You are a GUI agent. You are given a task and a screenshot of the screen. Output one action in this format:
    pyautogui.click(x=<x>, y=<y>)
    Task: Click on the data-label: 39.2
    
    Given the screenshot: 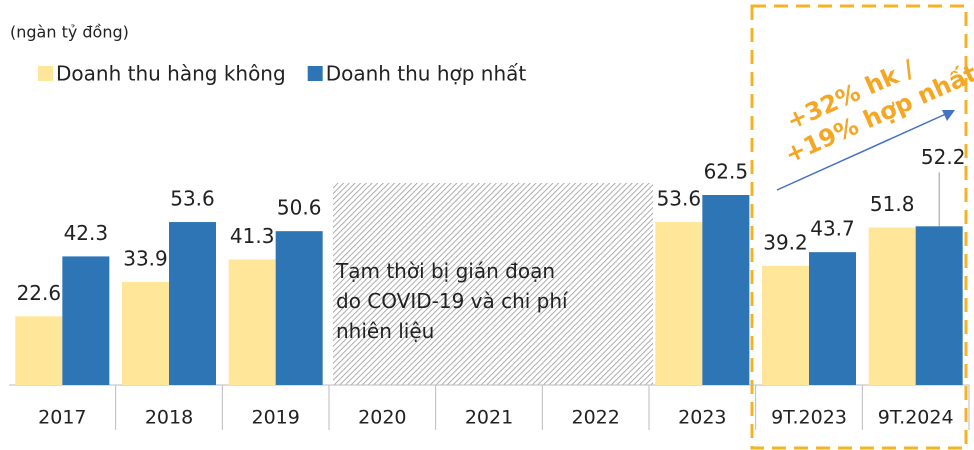 What is the action you would take?
    pyautogui.click(x=785, y=242)
    